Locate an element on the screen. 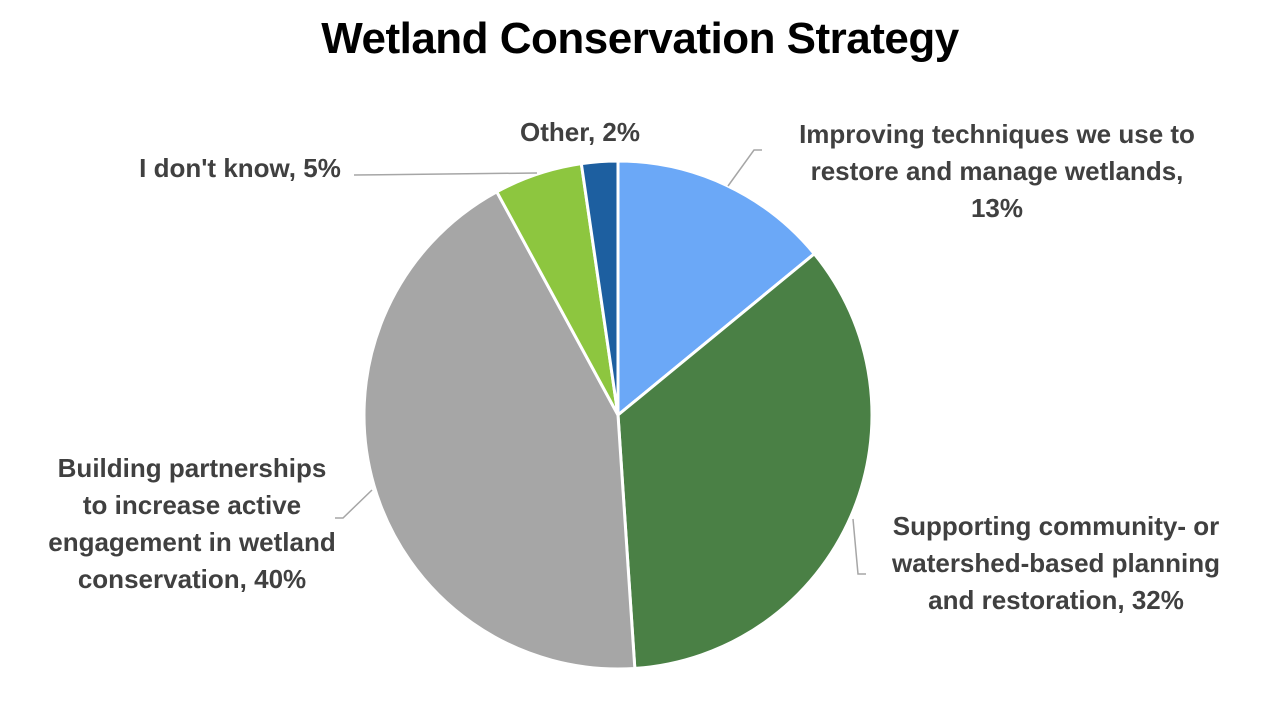  leader-line-building is located at coordinates (354, 504).